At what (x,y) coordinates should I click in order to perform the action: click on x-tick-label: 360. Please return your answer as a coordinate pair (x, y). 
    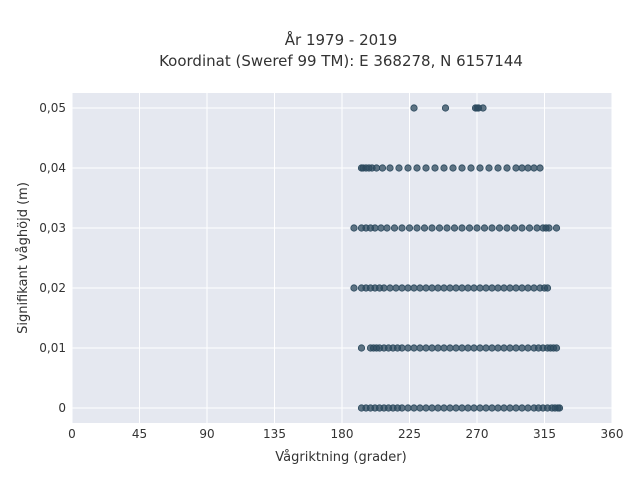
    Looking at the image, I should click on (612, 434).